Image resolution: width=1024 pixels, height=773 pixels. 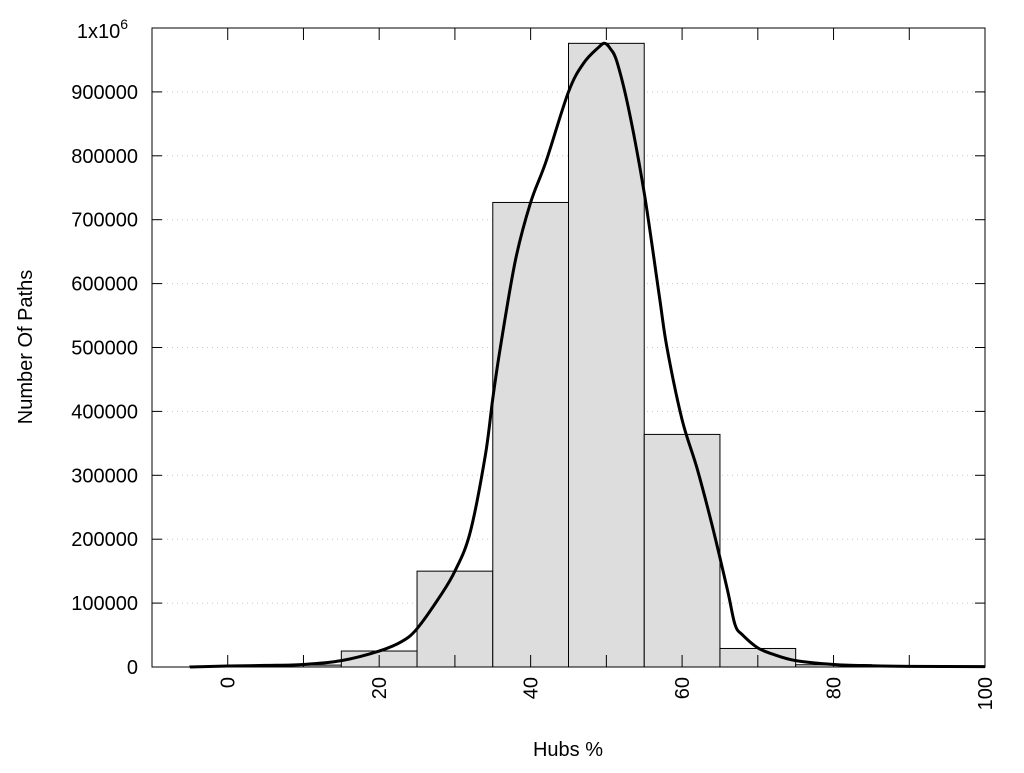 I want to click on y-axis-label: Number Of Paths, so click(x=26, y=347).